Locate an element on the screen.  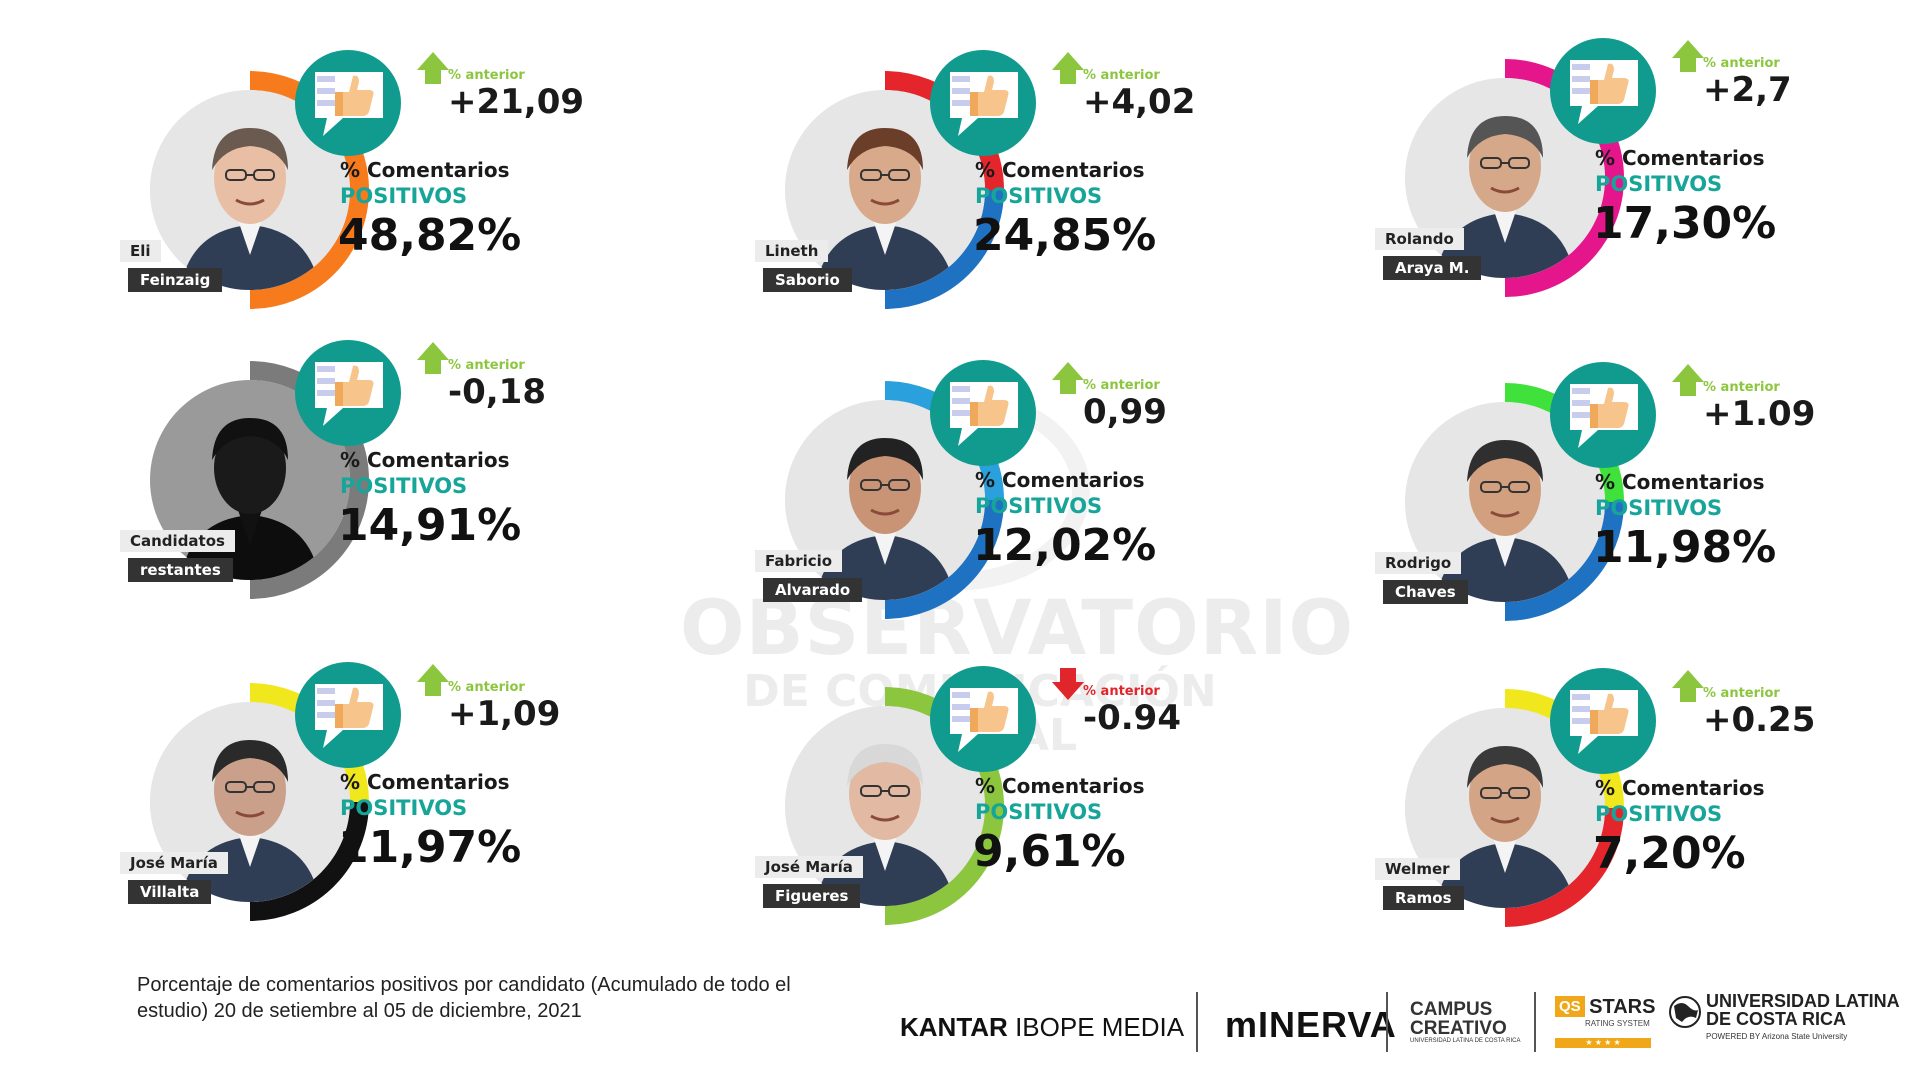
globe-icon is located at coordinates (1685, 1012).